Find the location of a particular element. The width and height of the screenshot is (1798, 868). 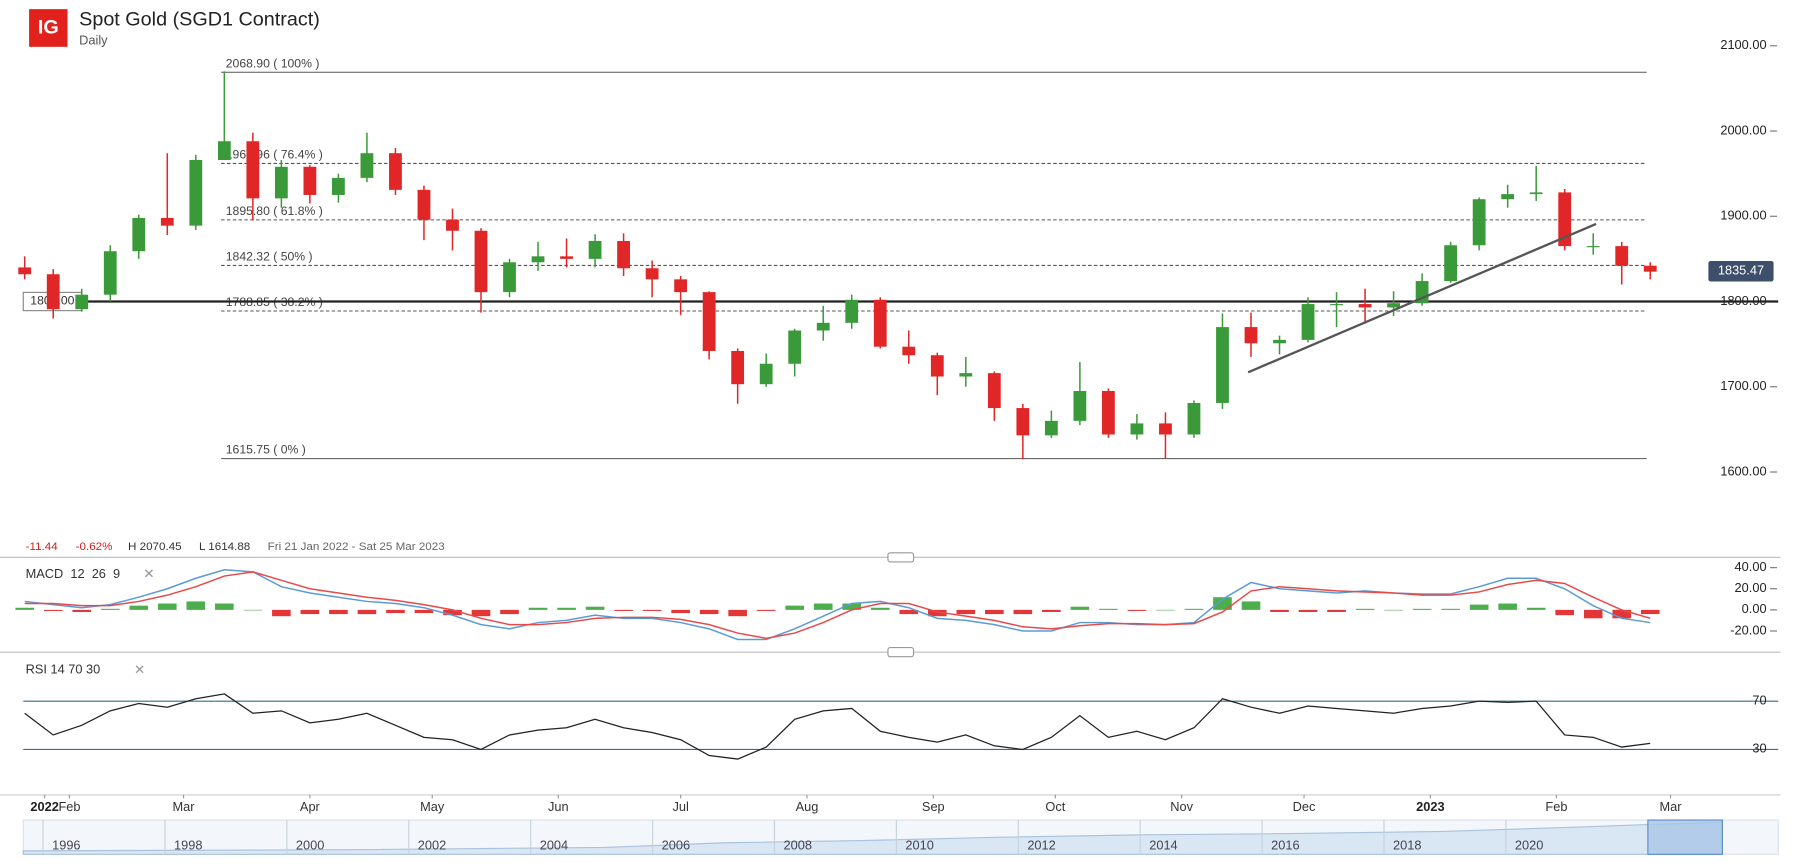

x-tick-label: Aug is located at coordinates (807, 807).